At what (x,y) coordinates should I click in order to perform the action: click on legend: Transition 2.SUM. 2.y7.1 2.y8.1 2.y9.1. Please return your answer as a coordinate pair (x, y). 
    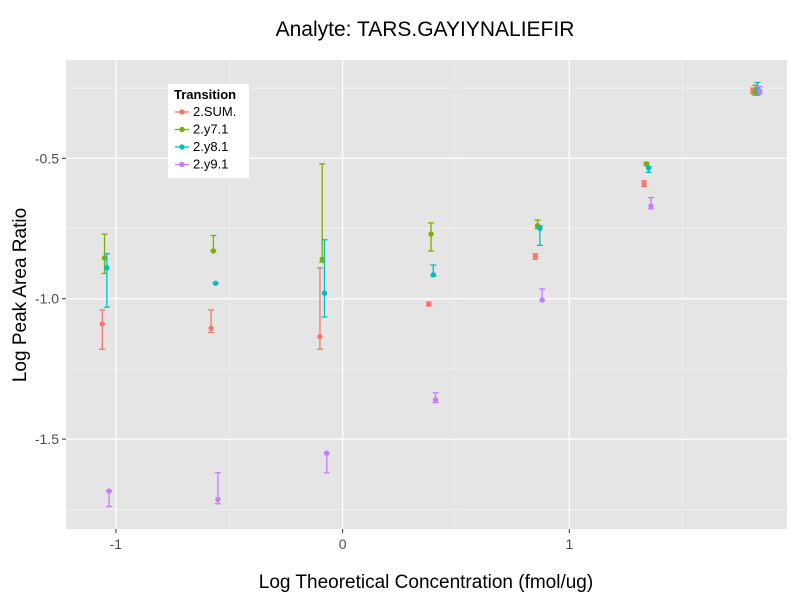
    Looking at the image, I should click on (208, 131).